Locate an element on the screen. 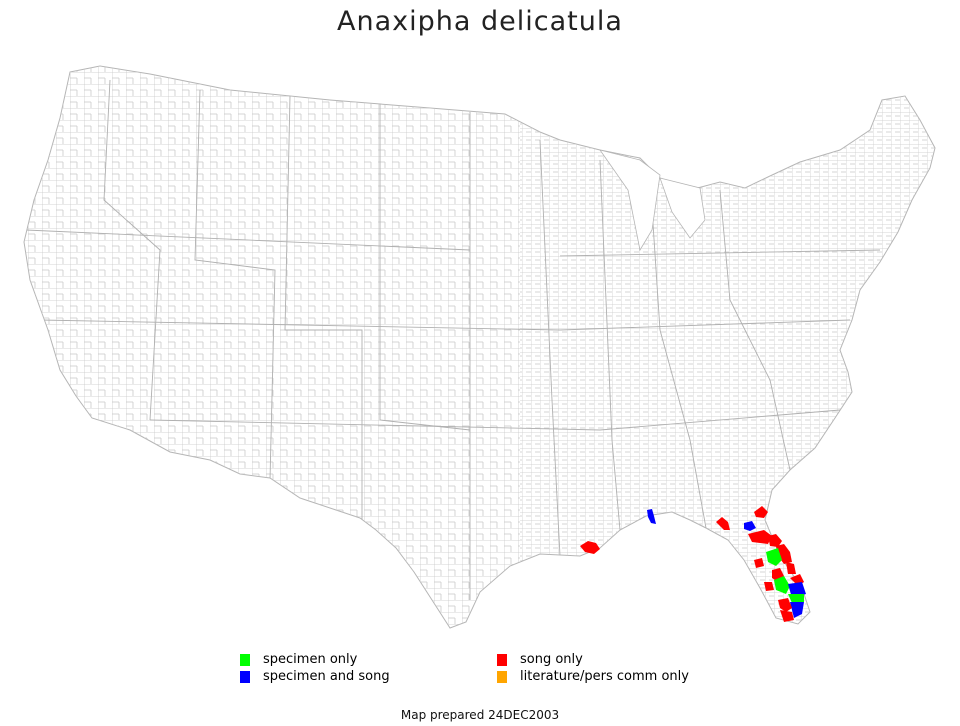 This screenshot has width=960, height=726. record-ne-florida is located at coordinates (761, 512).